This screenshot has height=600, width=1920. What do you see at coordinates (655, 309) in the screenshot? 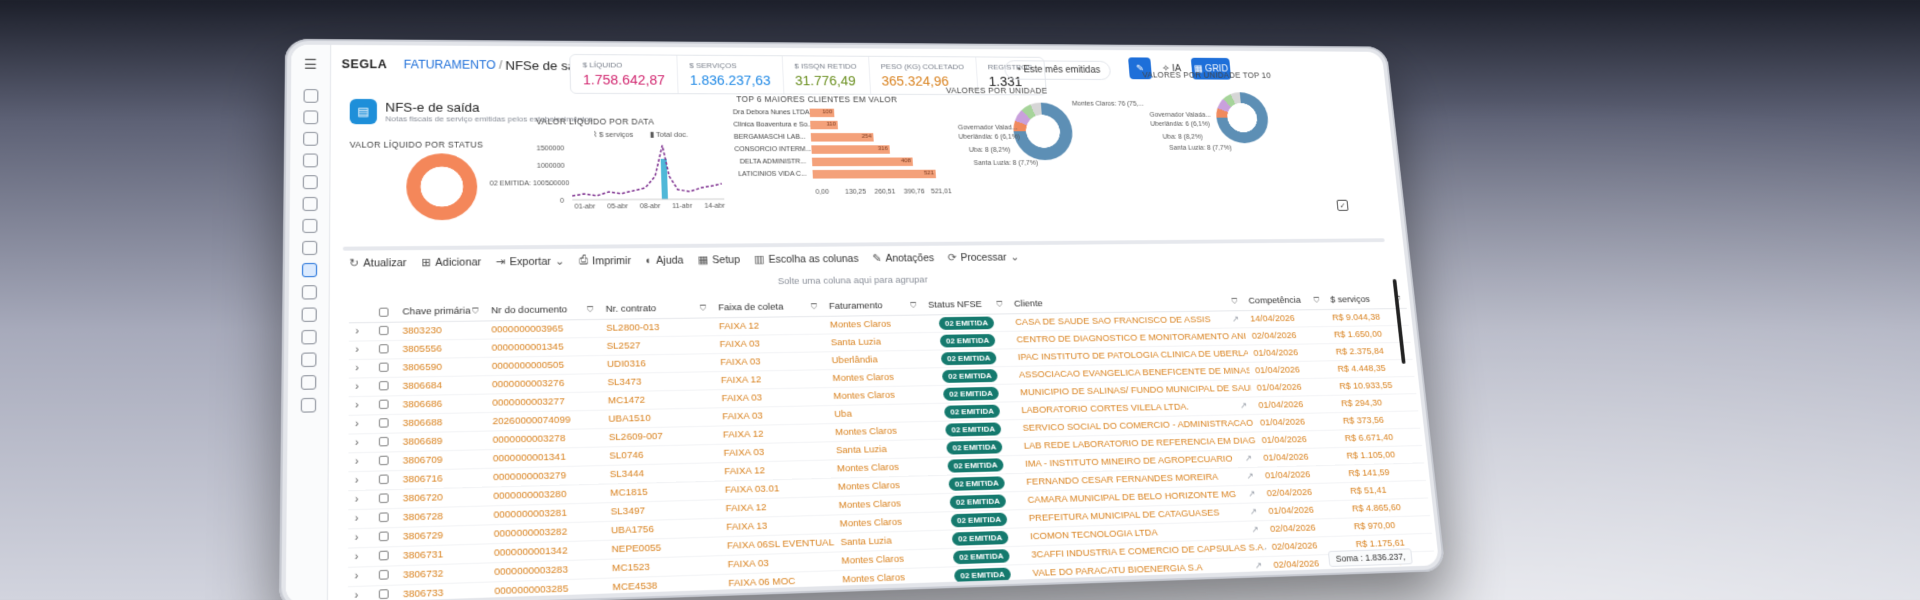
I see `col-contrato: Nr. contrato ⛉` at bounding box center [655, 309].